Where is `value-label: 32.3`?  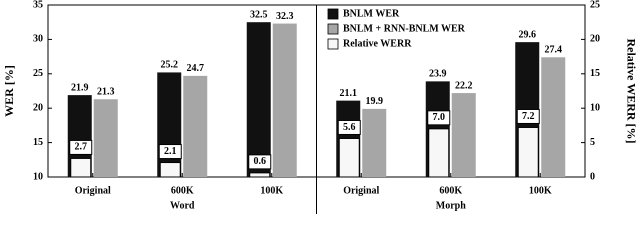 value-label: 32.3 is located at coordinates (285, 16).